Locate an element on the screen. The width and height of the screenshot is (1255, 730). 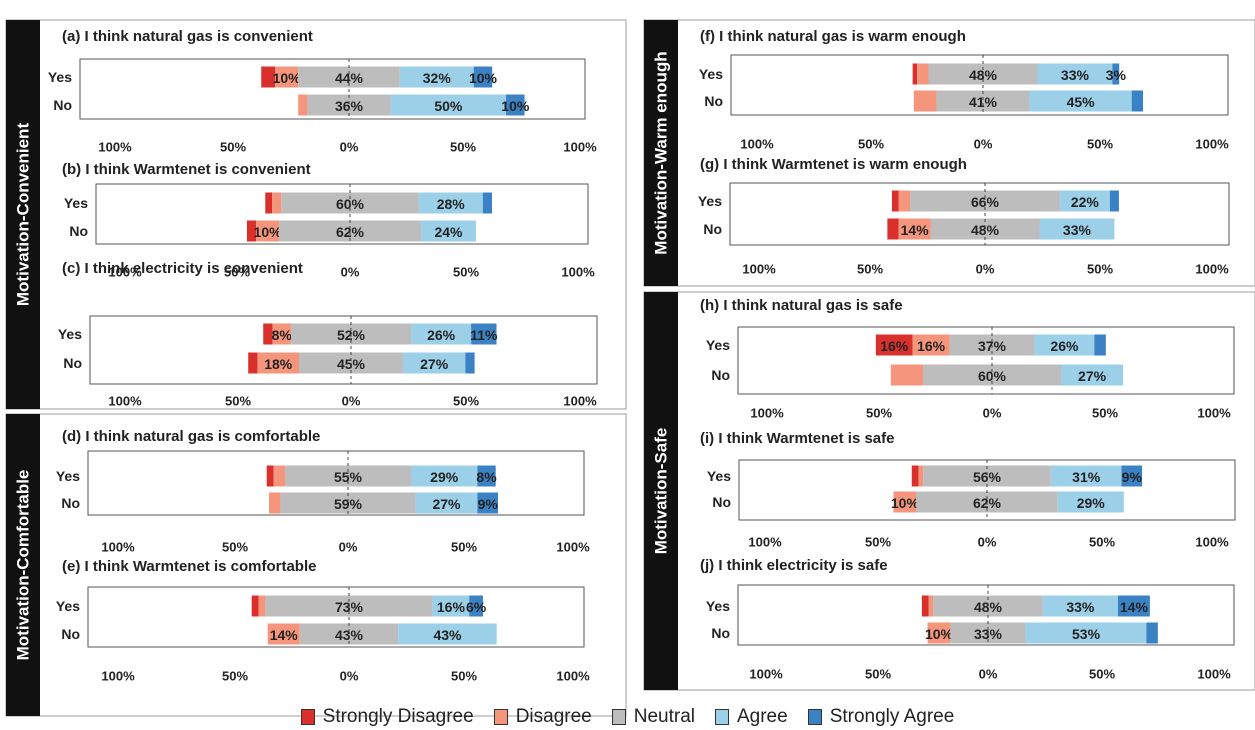
legend-swatch is located at coordinates (618, 717).